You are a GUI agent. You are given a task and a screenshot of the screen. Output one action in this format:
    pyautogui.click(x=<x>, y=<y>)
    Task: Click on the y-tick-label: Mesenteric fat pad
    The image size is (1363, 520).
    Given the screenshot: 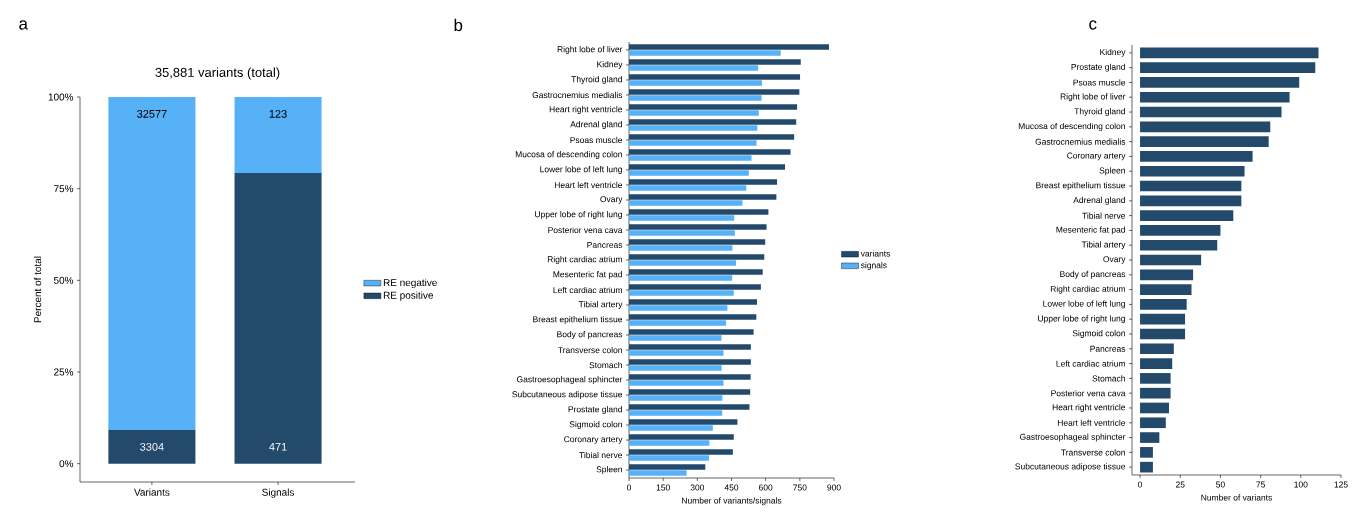 What is the action you would take?
    pyautogui.click(x=1090, y=230)
    